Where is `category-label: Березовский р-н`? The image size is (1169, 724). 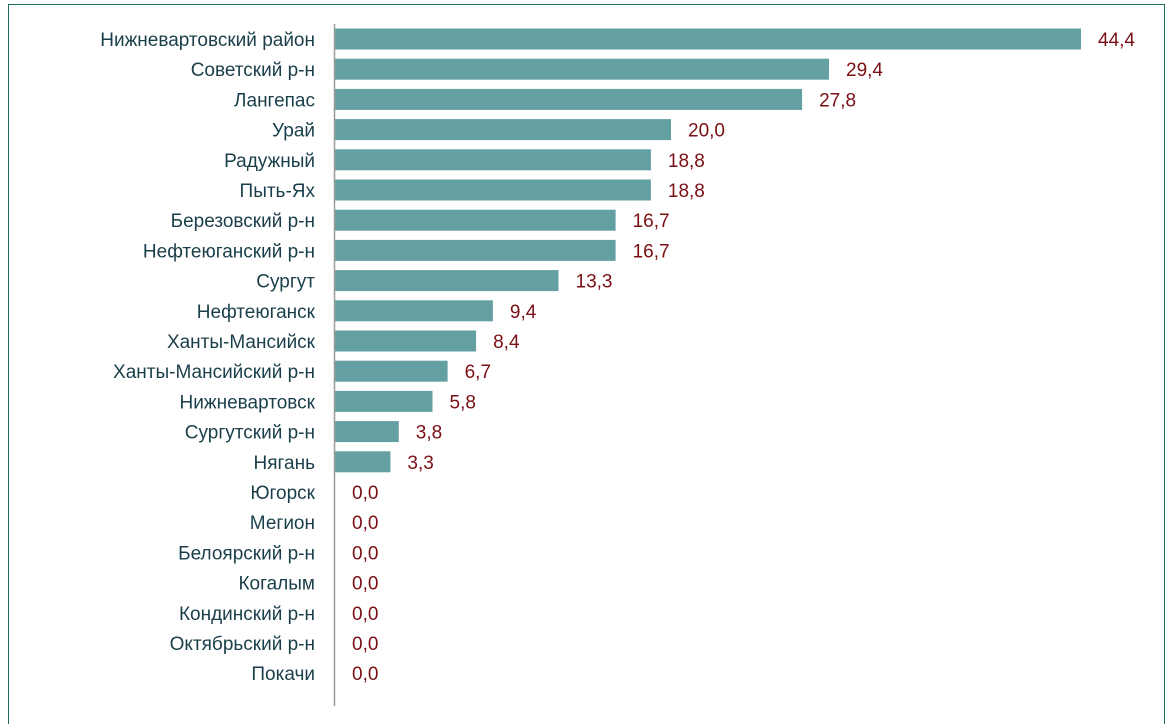 category-label: Березовский р-н is located at coordinates (243, 221).